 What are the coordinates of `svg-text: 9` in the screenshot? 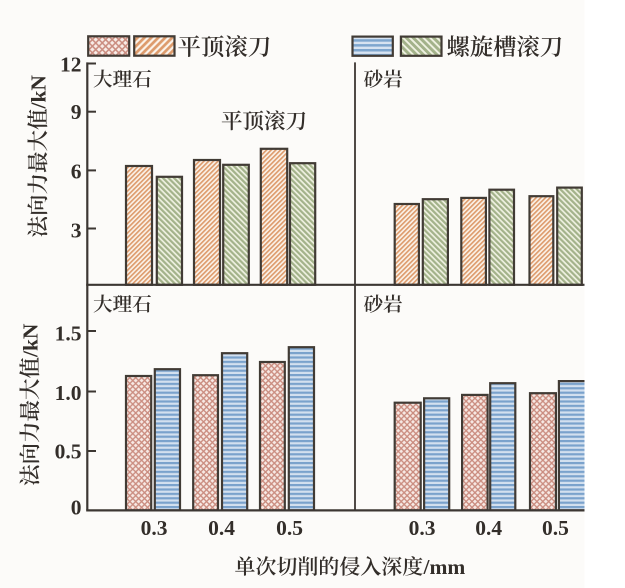 It's located at (76, 112).